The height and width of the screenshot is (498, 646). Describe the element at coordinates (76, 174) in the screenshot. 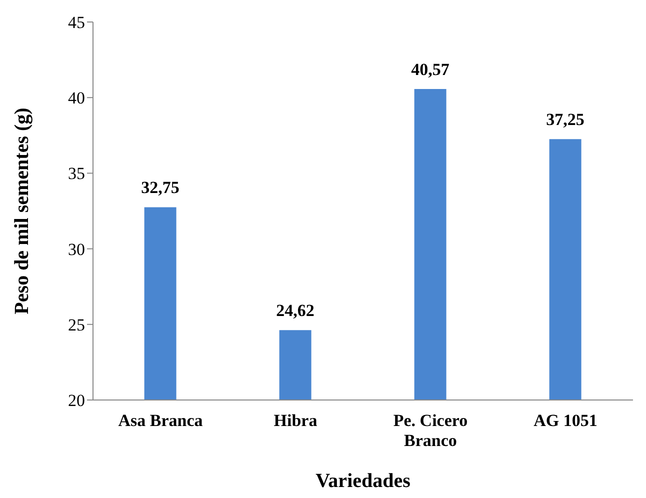

I see `y-tick-label: 35` at that location.